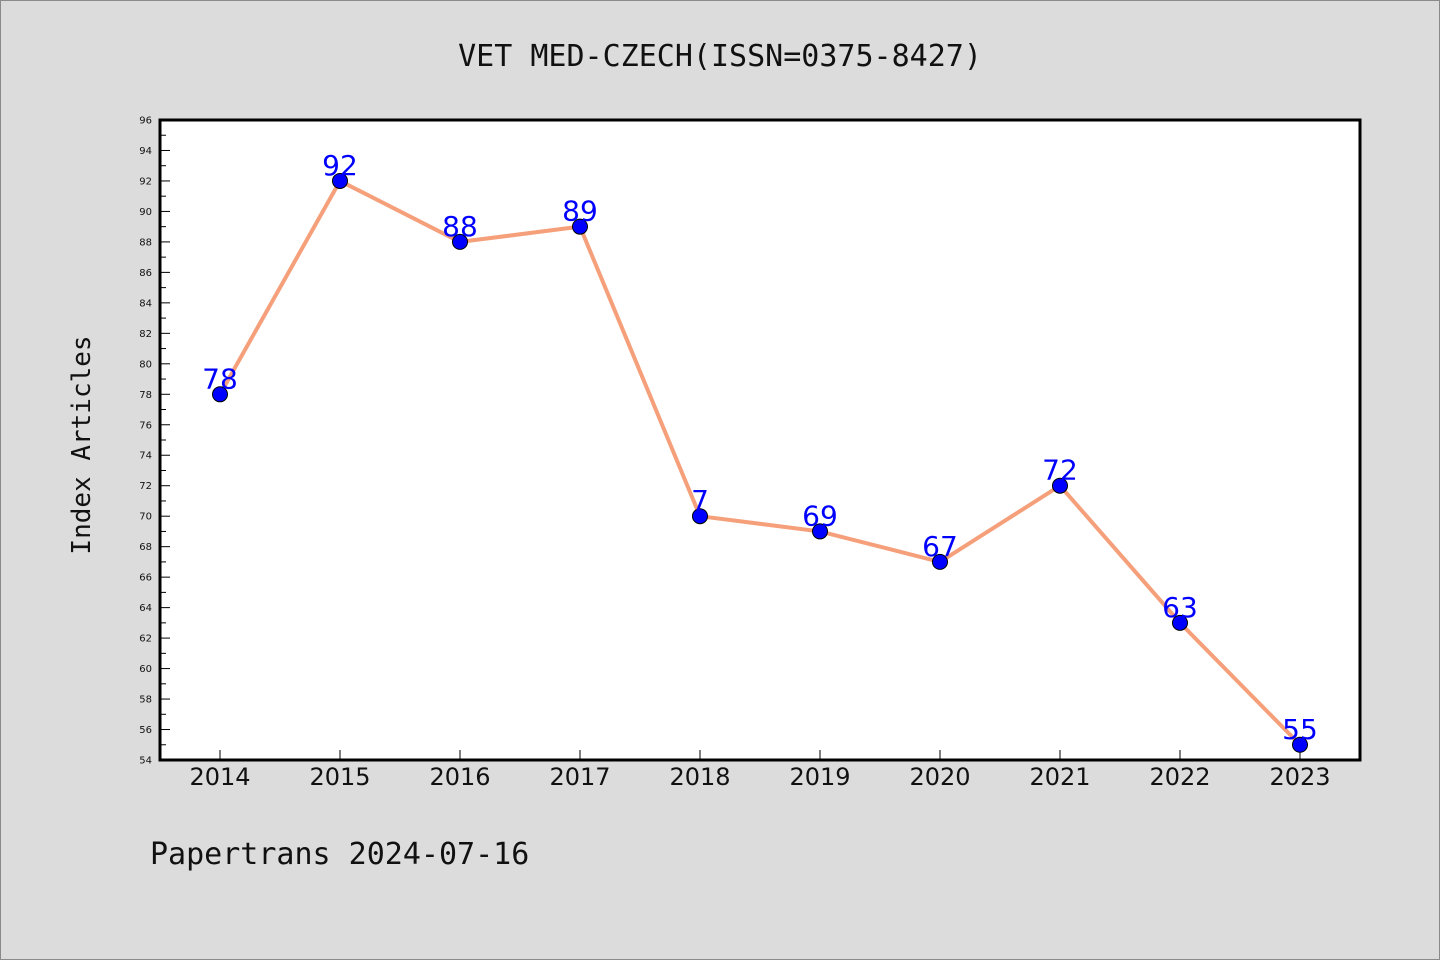  I want to click on data-label: 55, so click(1300, 729).